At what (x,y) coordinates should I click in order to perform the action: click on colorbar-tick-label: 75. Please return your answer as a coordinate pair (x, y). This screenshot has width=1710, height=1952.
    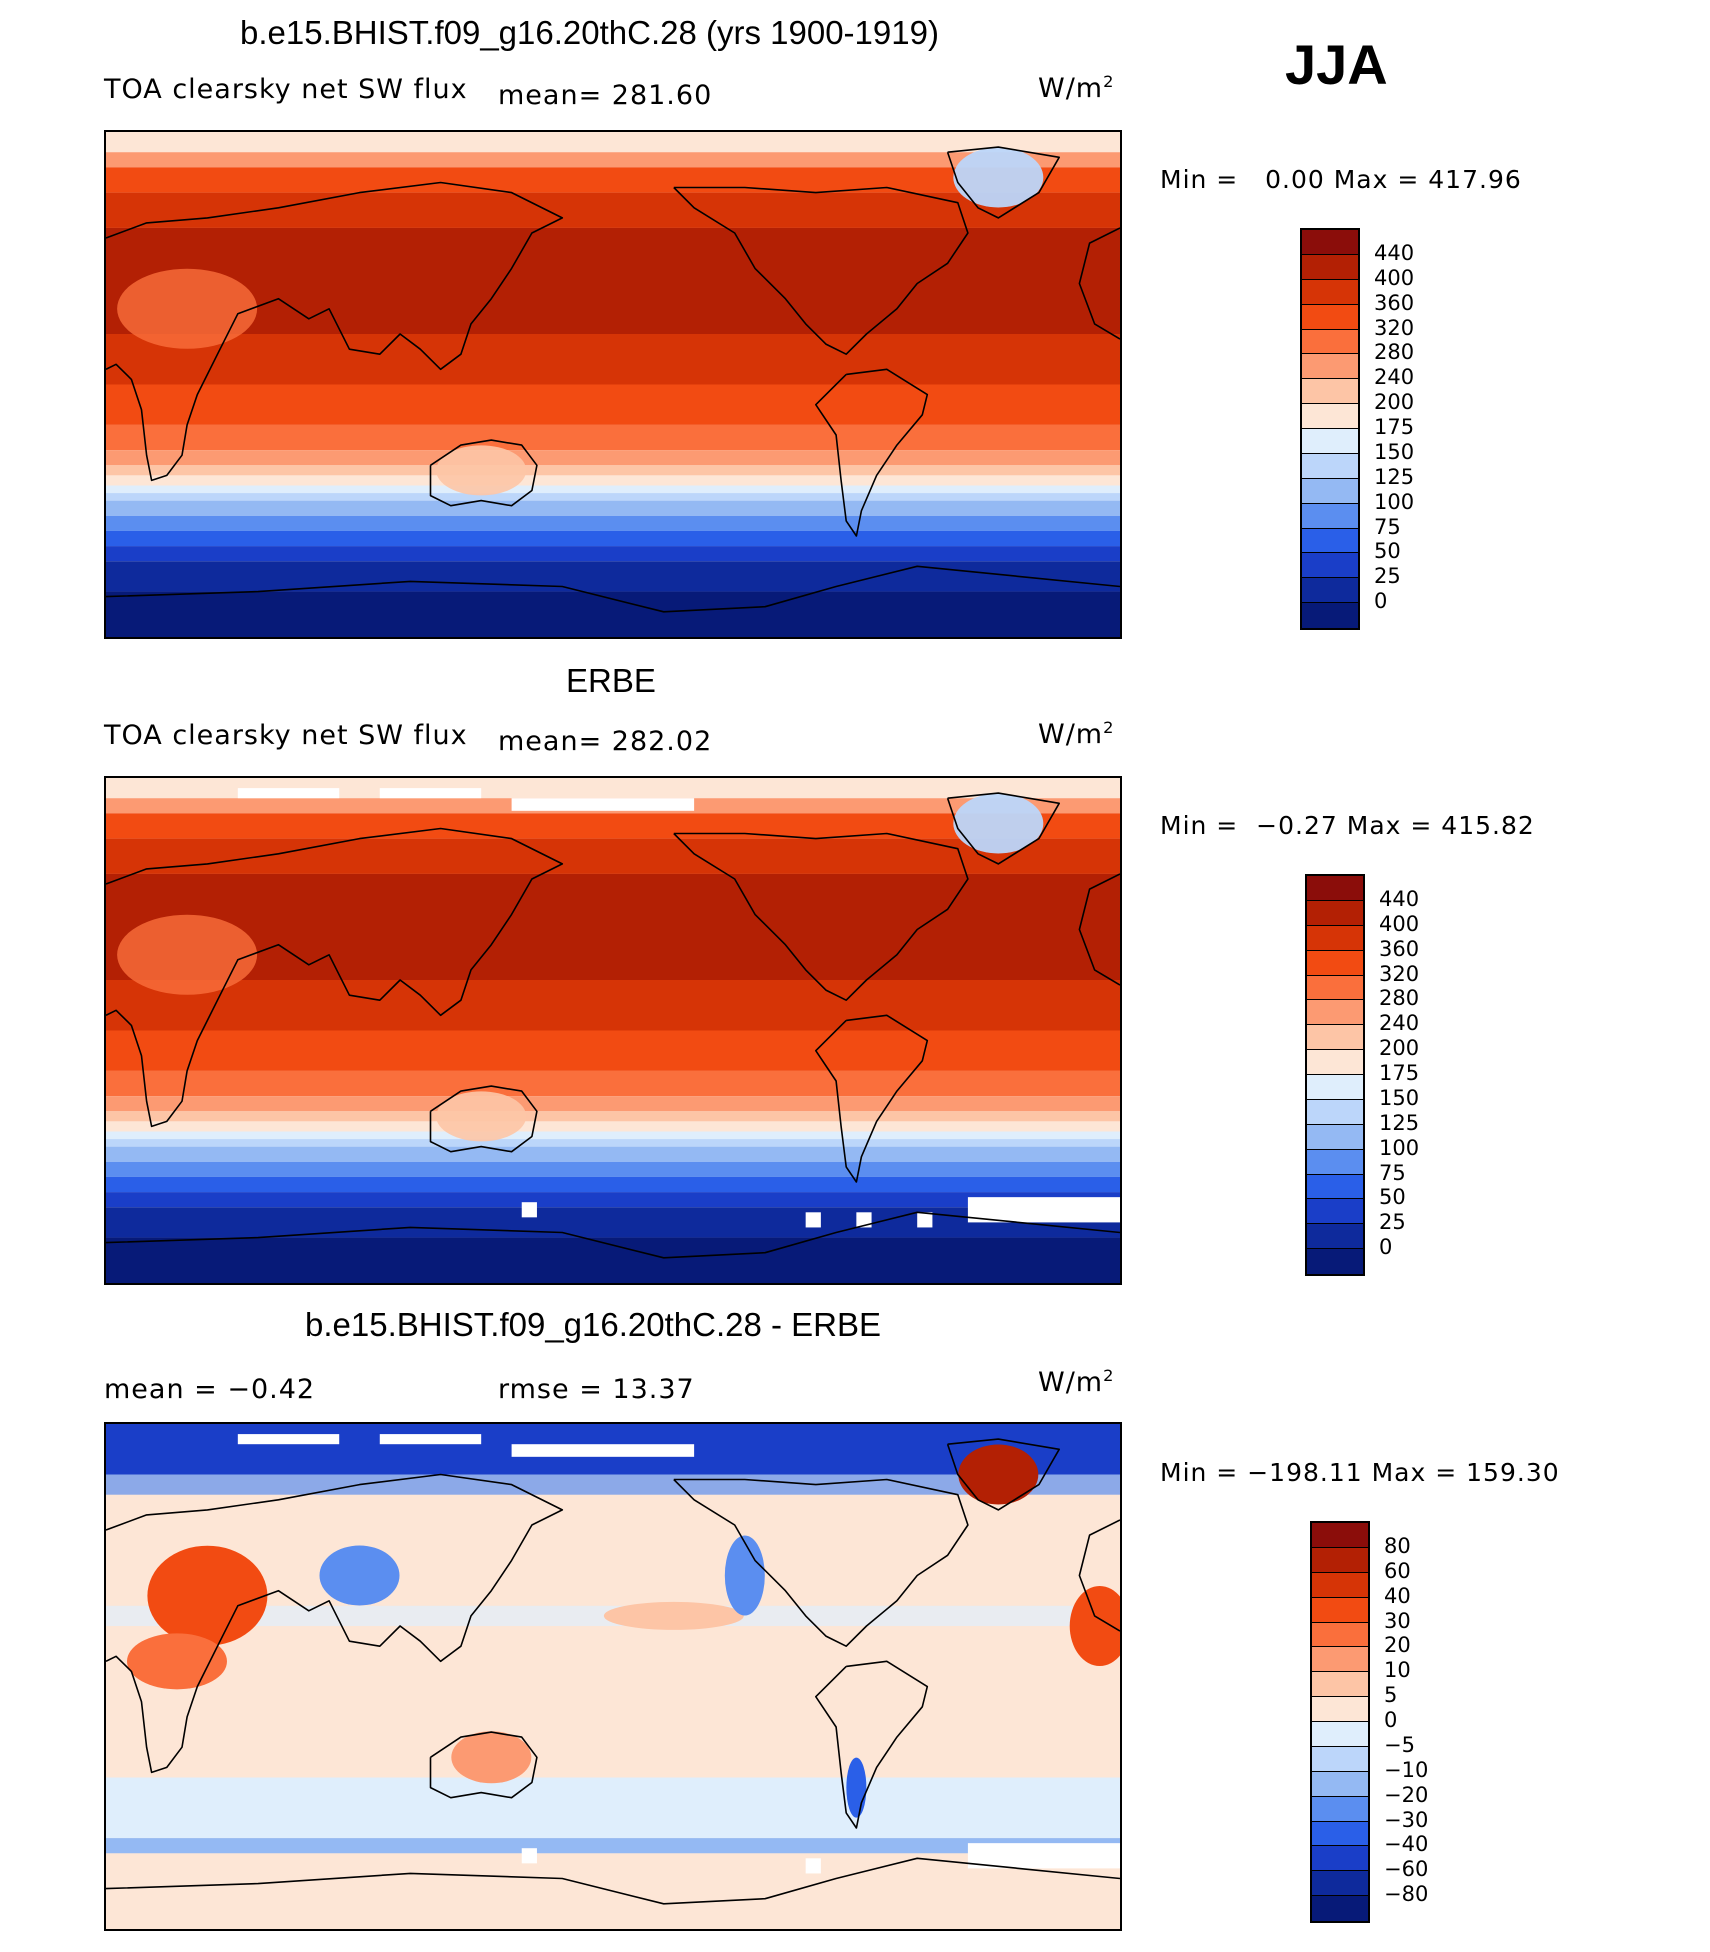
    Looking at the image, I should click on (1392, 1172).